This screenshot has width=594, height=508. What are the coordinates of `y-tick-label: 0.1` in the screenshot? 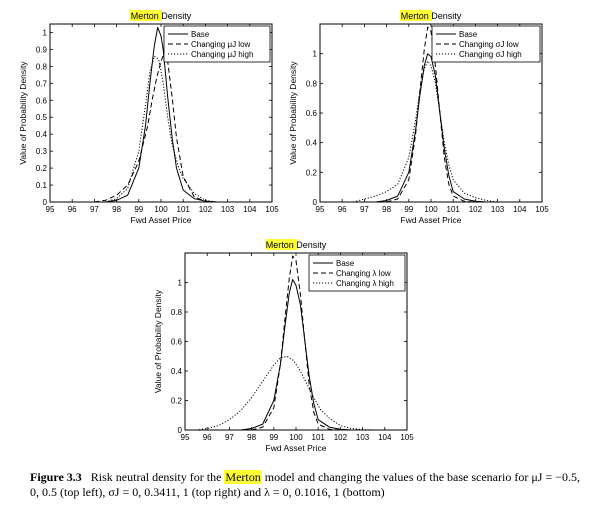 It's located at (42, 185).